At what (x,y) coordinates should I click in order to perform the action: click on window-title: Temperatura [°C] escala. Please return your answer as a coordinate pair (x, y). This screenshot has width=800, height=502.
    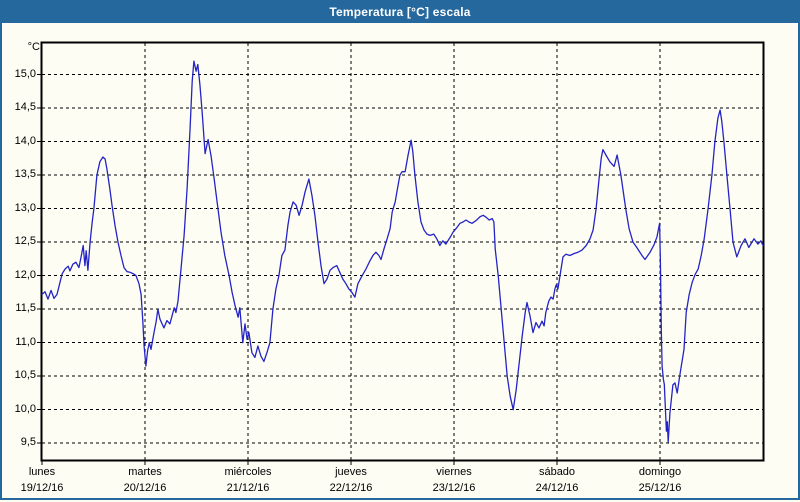
    Looking at the image, I should click on (400, 12).